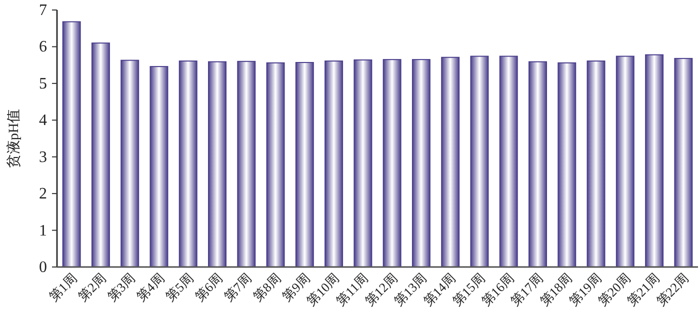  What do you see at coordinates (43, 83) in the screenshot?
I see `y-tick-label: 5` at bounding box center [43, 83].